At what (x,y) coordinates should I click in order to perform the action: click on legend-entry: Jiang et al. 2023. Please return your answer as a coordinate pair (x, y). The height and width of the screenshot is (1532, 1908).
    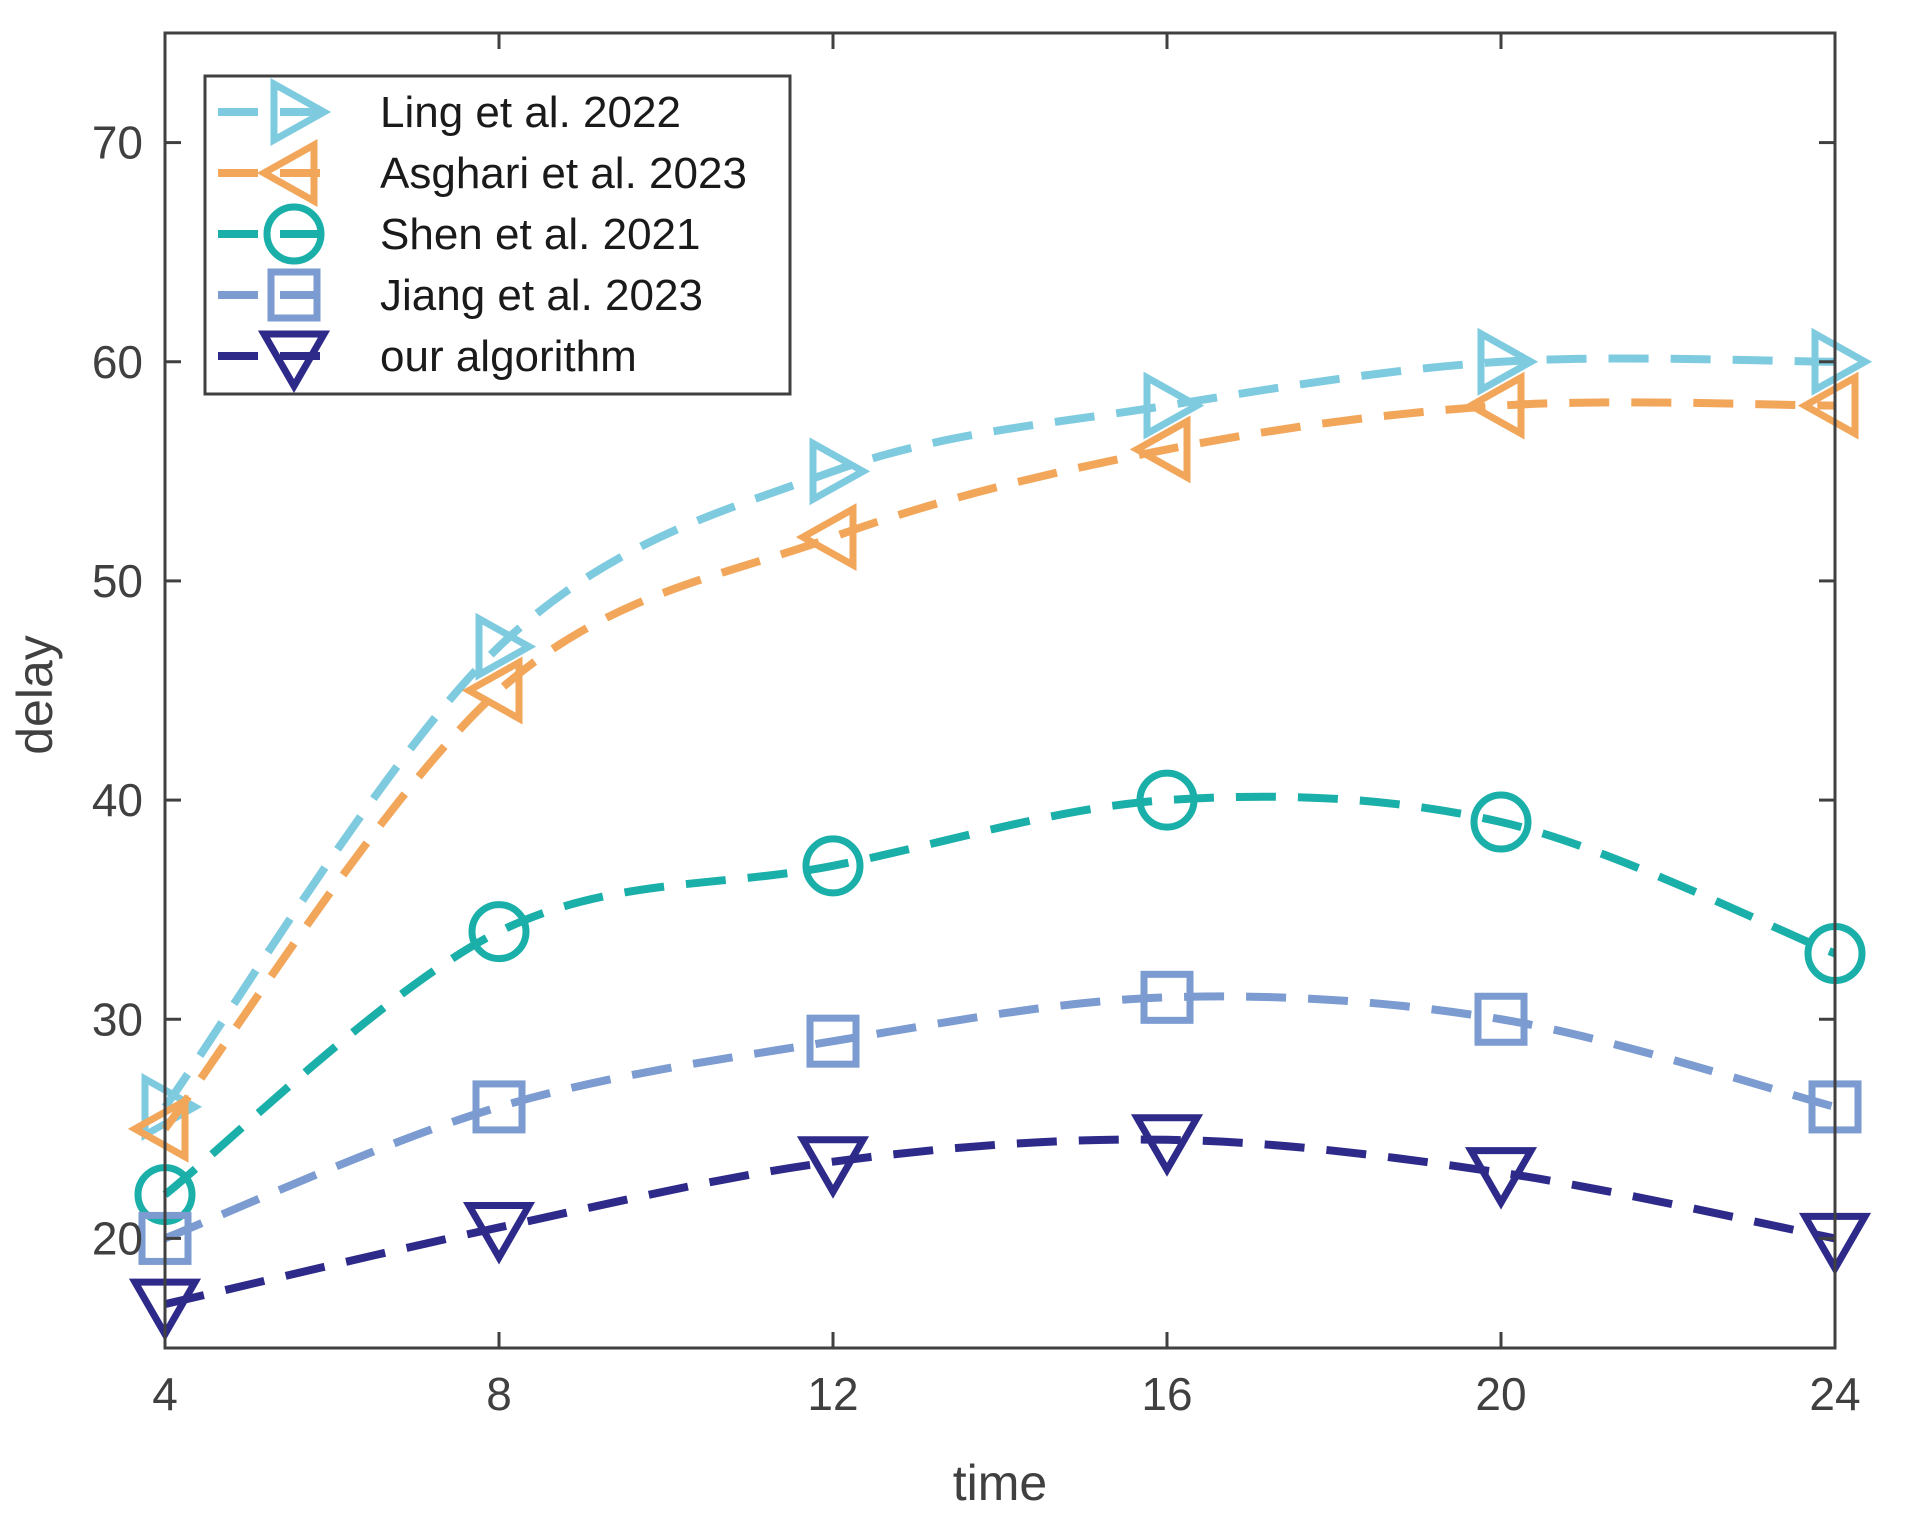
    Looking at the image, I should click on (460, 295).